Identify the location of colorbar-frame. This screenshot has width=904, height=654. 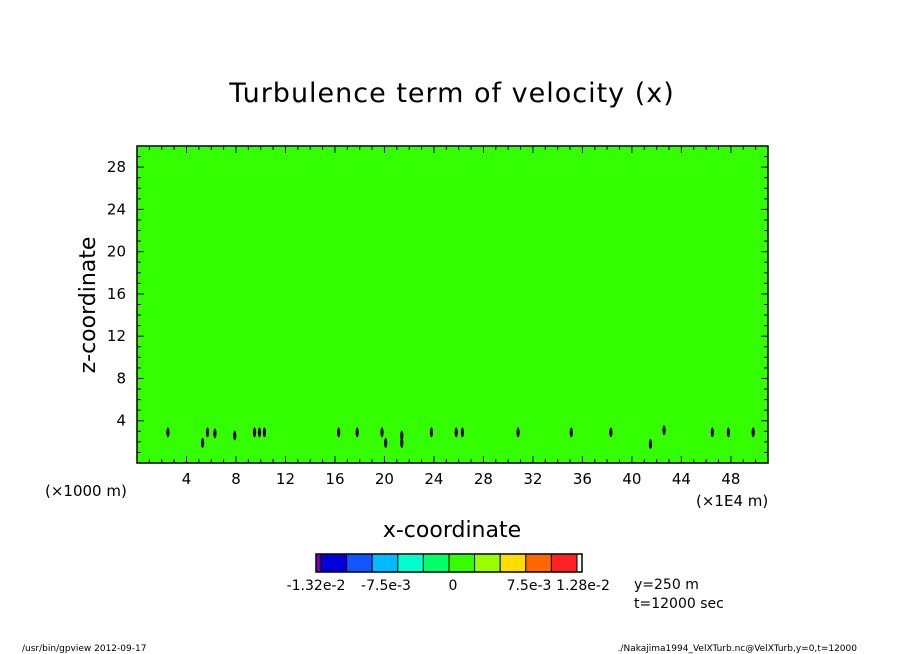
(449, 563).